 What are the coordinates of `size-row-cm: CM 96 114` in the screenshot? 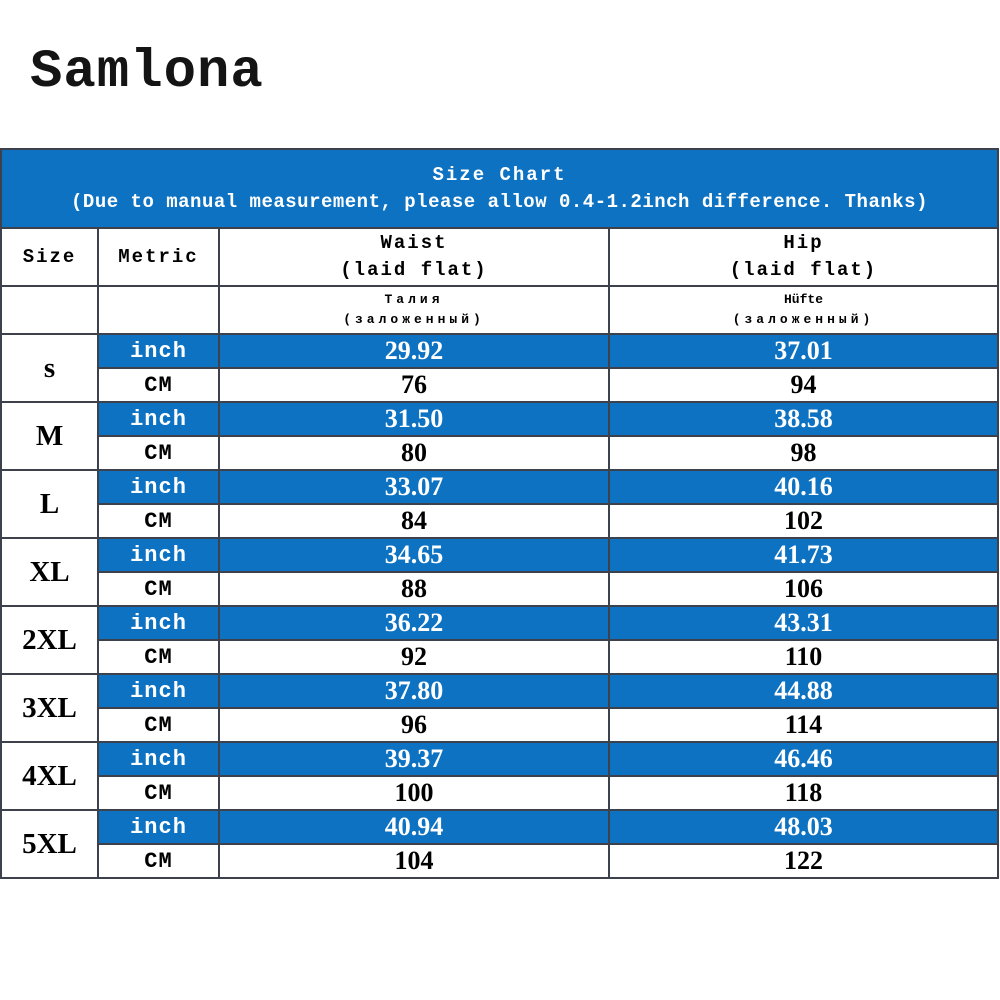 It's located at (500, 725).